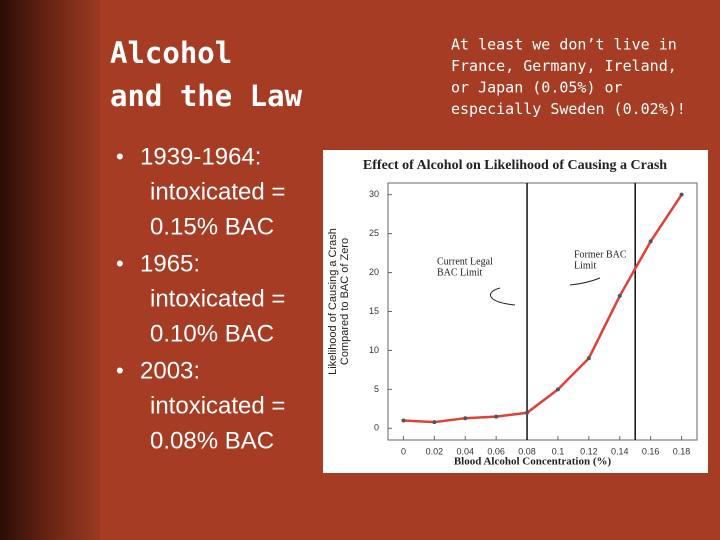  What do you see at coordinates (465, 451) in the screenshot?
I see `x-tick-label: 0.04` at bounding box center [465, 451].